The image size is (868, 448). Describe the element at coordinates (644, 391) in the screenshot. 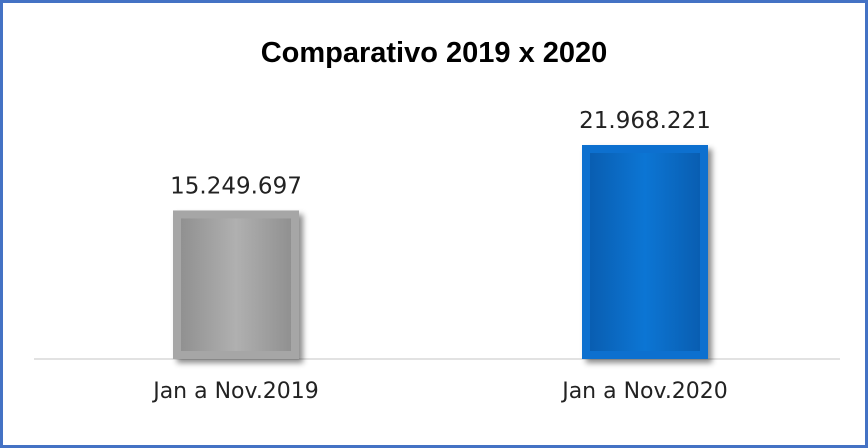

I see `category-label-2: Jan a Nov.2020` at that location.